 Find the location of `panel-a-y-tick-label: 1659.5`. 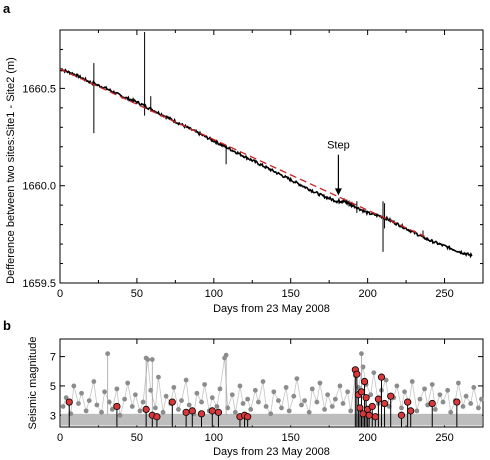

panel-a-y-tick-label: 1659.5 is located at coordinates (39, 284).